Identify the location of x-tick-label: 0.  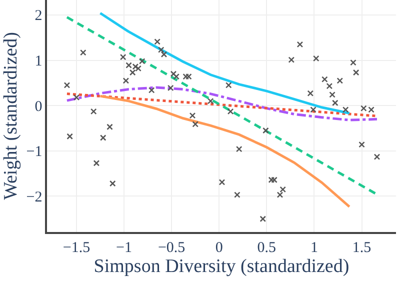
(219, 248).